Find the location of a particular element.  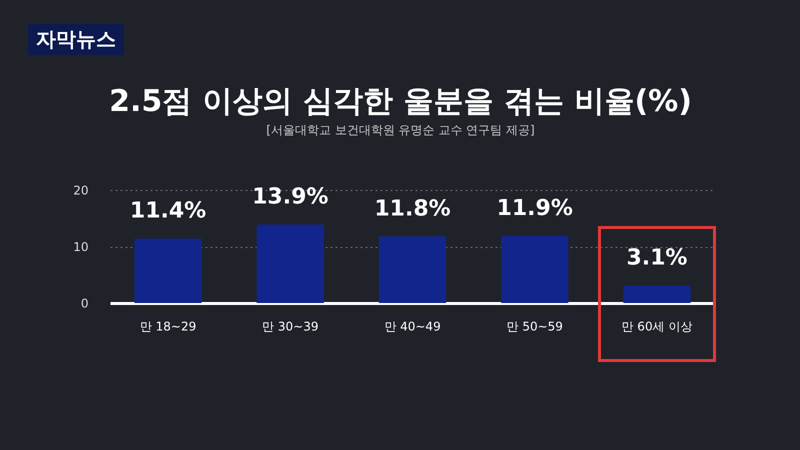

y-tick-label: 10 is located at coordinates (80, 247).